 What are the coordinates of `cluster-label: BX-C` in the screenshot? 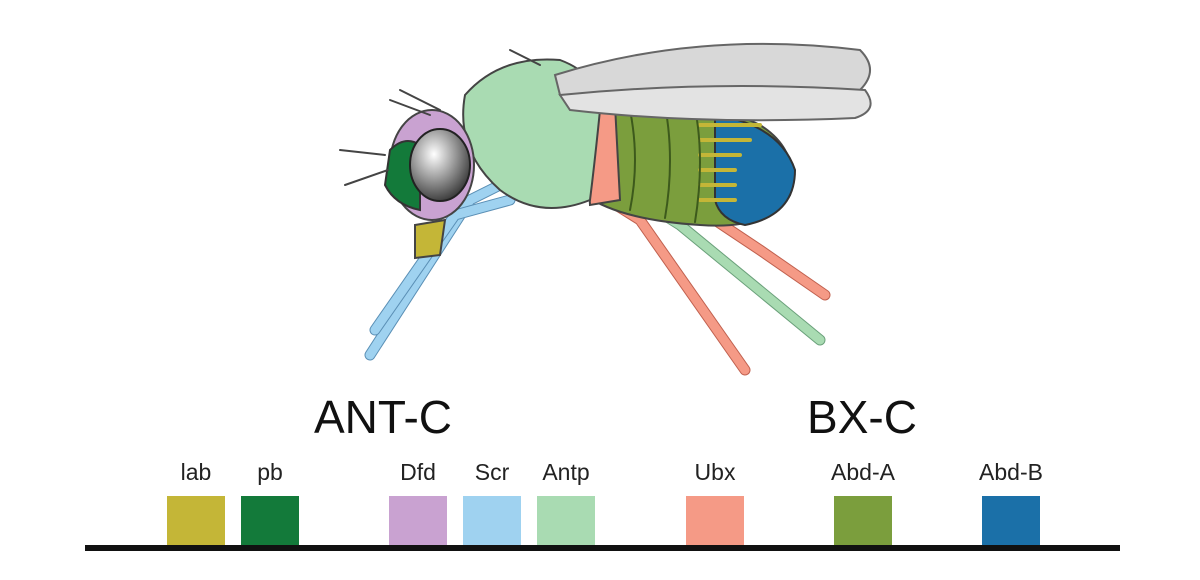 It's located at (862, 417).